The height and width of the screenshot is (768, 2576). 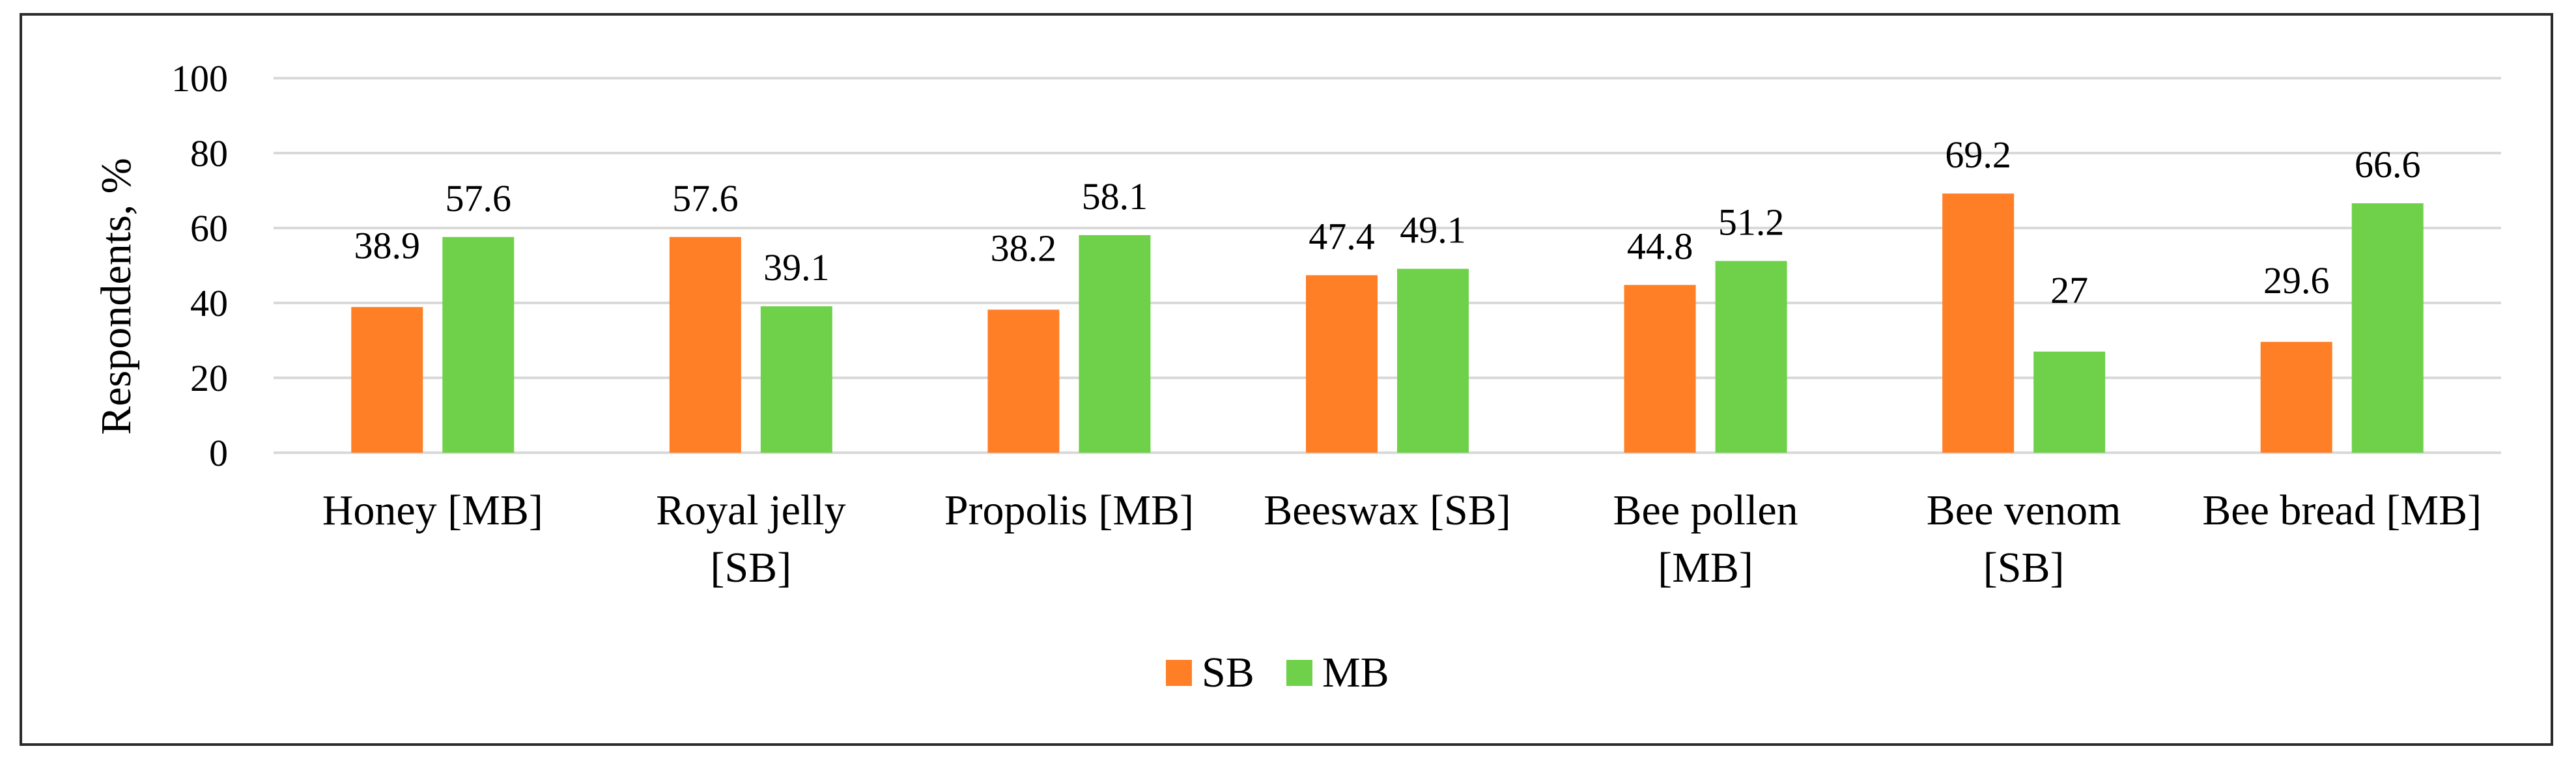 I want to click on data-label-sb-4: 44.8, so click(x=1660, y=246).